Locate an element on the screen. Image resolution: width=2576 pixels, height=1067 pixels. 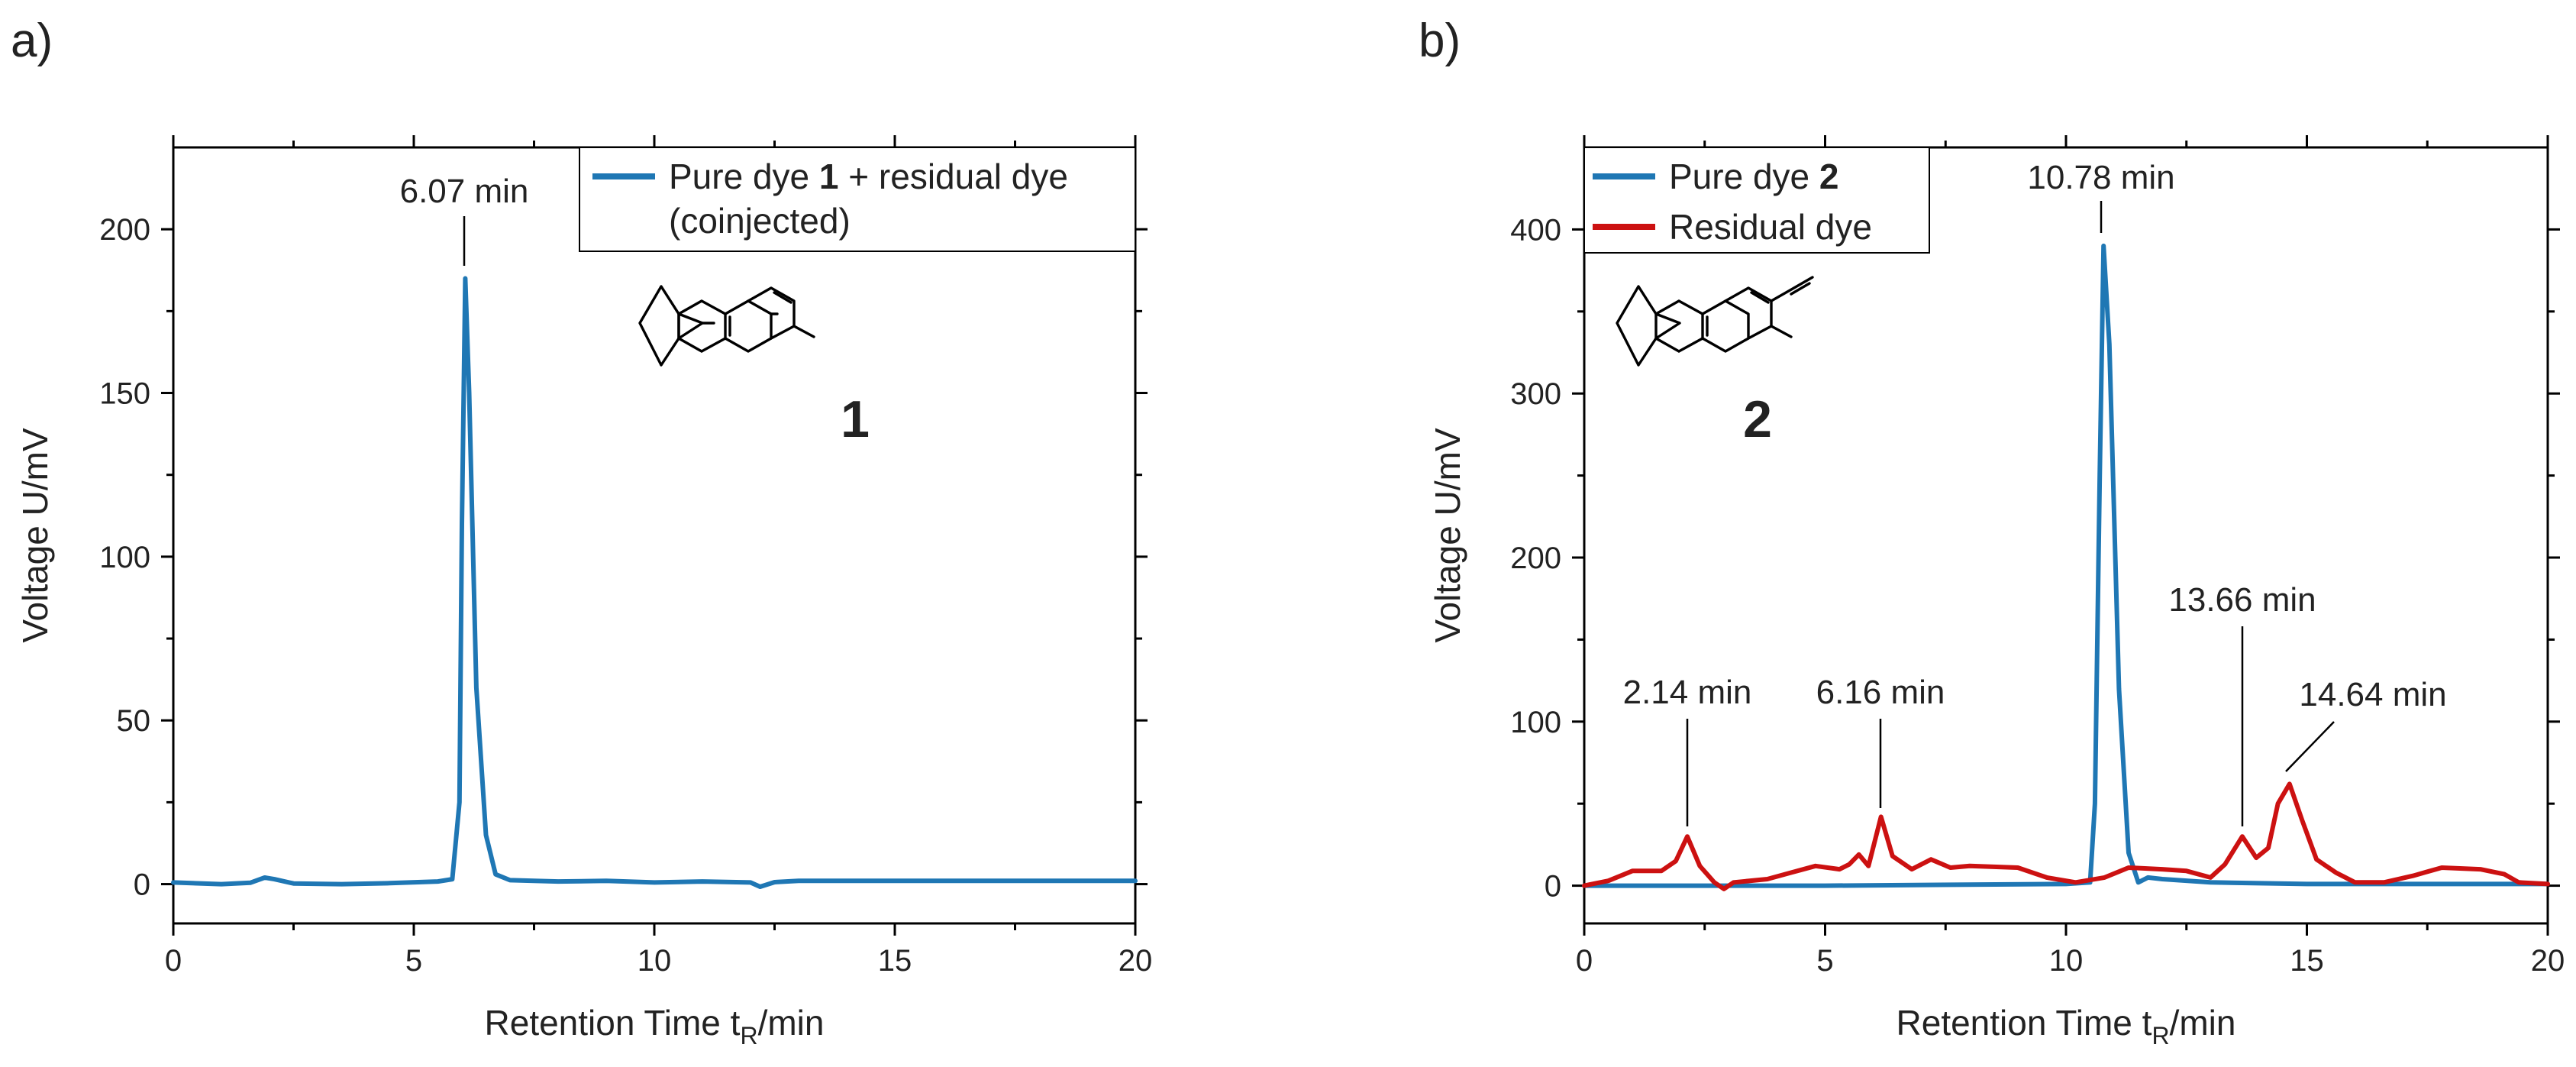
panel-b-label: b) is located at coordinates (1440, 41).